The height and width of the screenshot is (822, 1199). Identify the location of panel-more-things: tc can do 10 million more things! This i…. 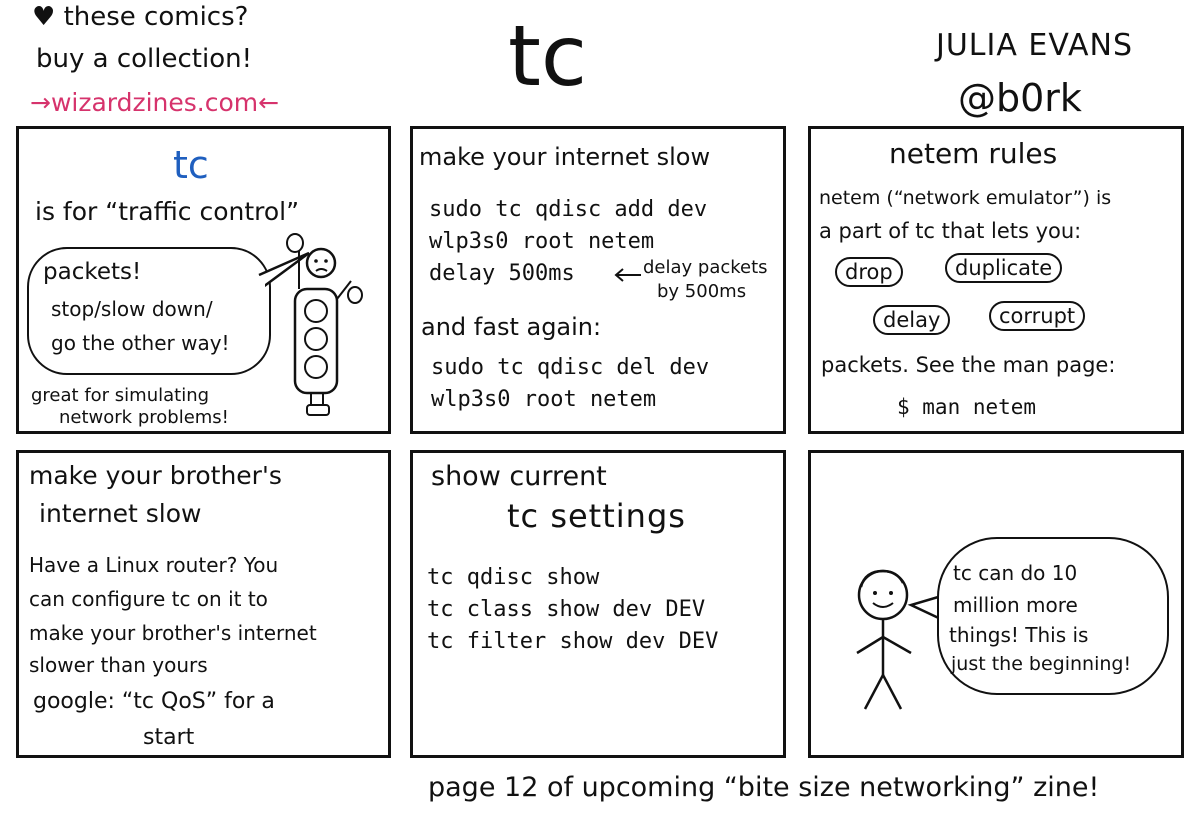
(996, 604).